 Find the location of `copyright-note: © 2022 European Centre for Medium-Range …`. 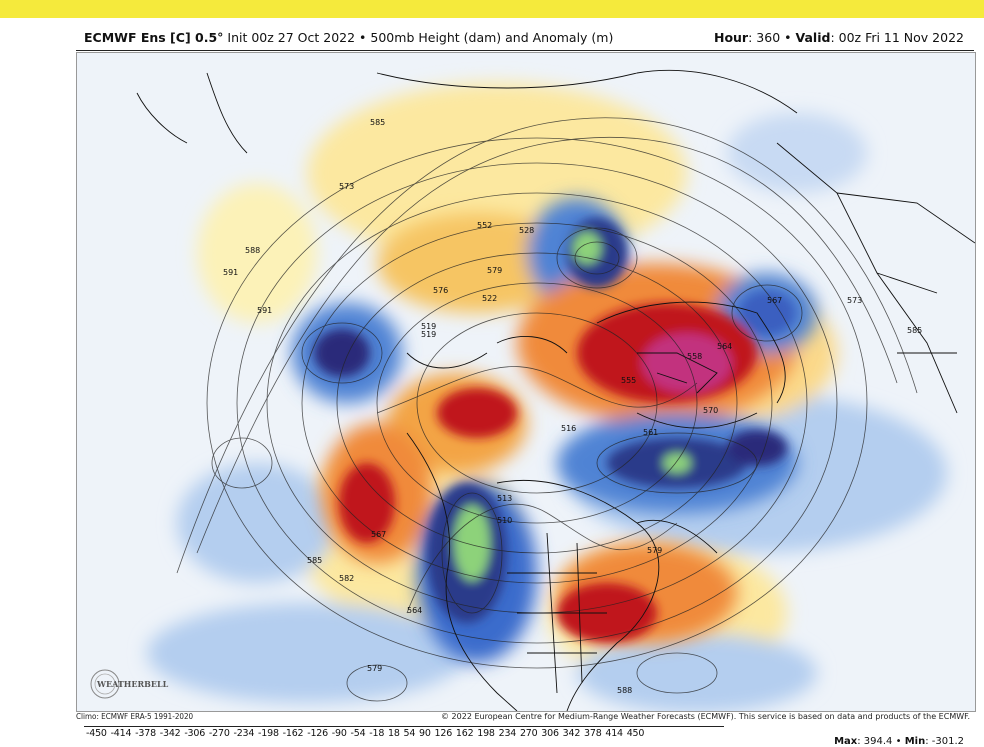

copyright-note: © 2022 European Centre for Medium-Range … is located at coordinates (705, 716).